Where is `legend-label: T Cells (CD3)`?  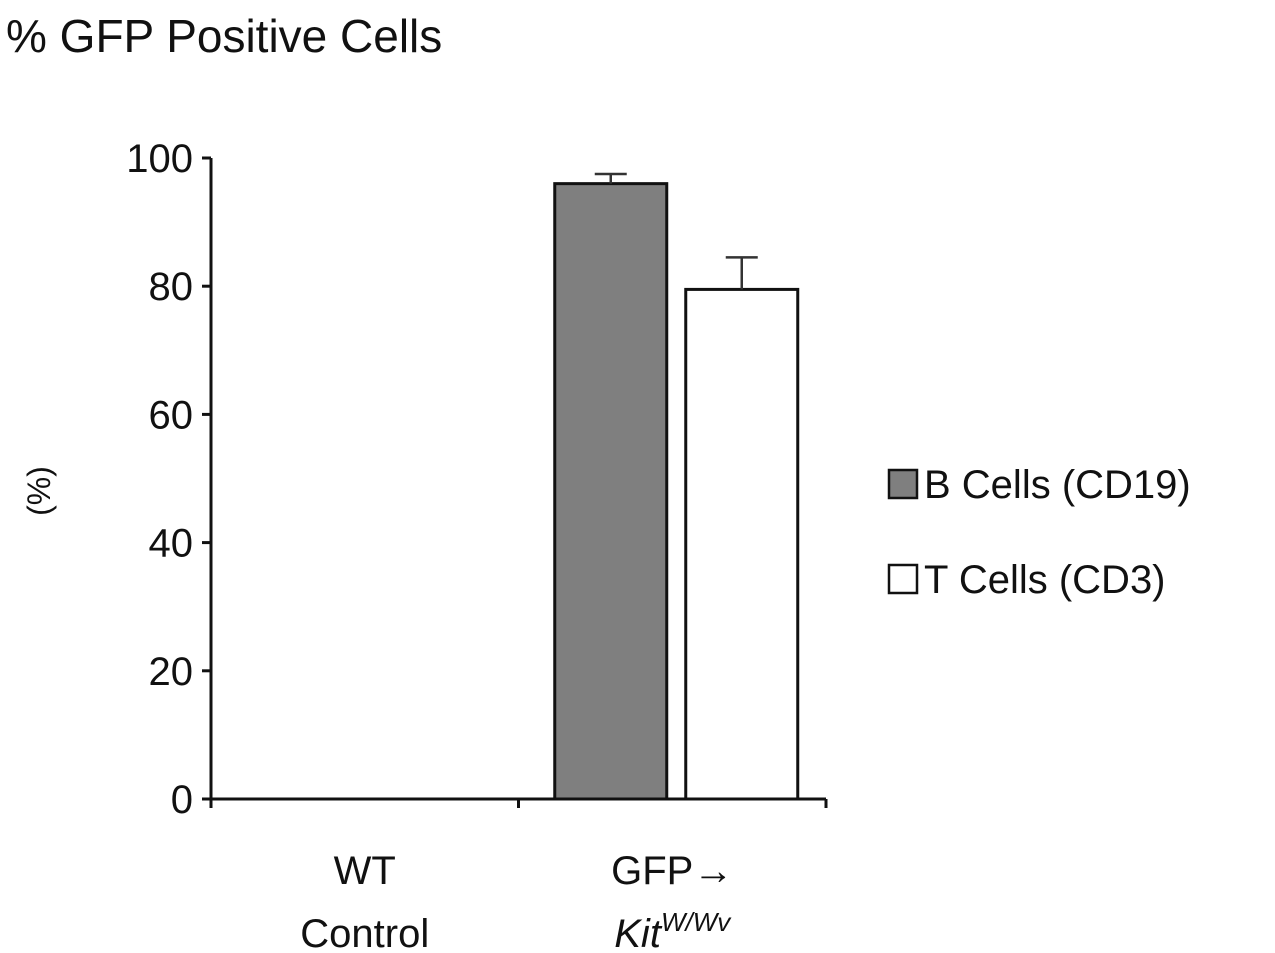 legend-label: T Cells (CD3) is located at coordinates (1045, 580).